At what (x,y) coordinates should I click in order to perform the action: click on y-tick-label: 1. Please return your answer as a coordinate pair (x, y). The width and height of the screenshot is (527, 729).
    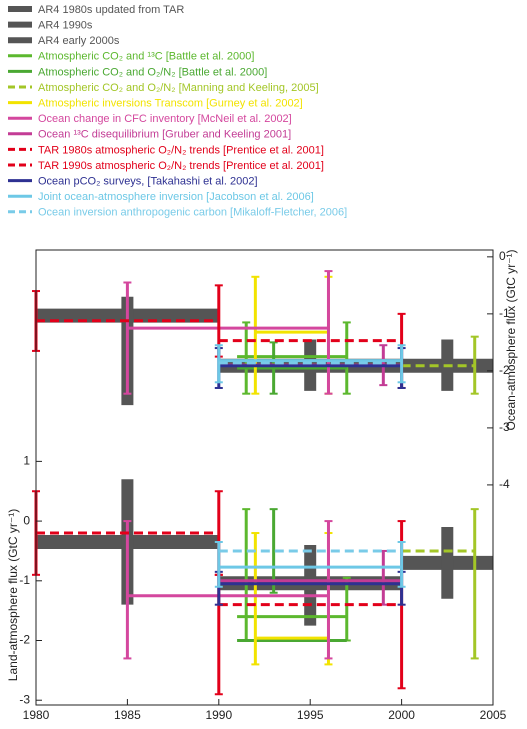
    Looking at the image, I should click on (26, 461).